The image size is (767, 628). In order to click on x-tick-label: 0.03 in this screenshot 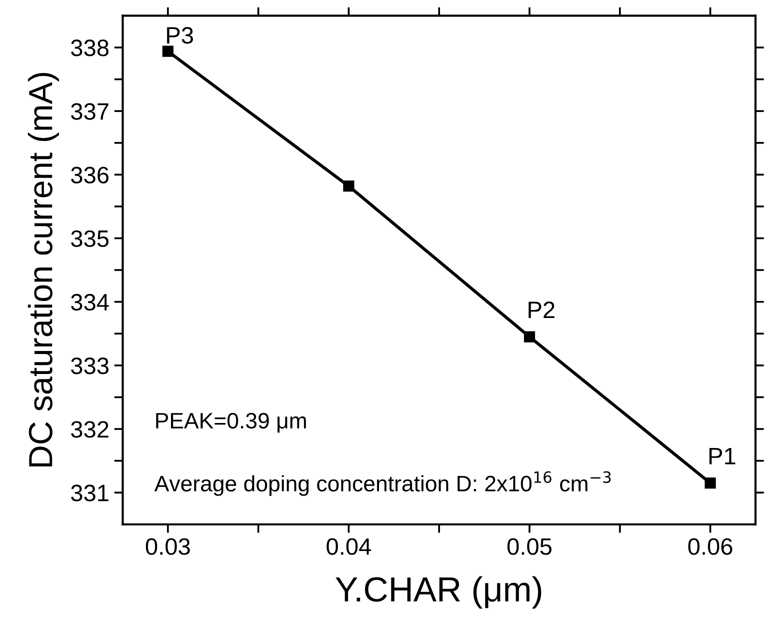, I will do `click(168, 546)`.